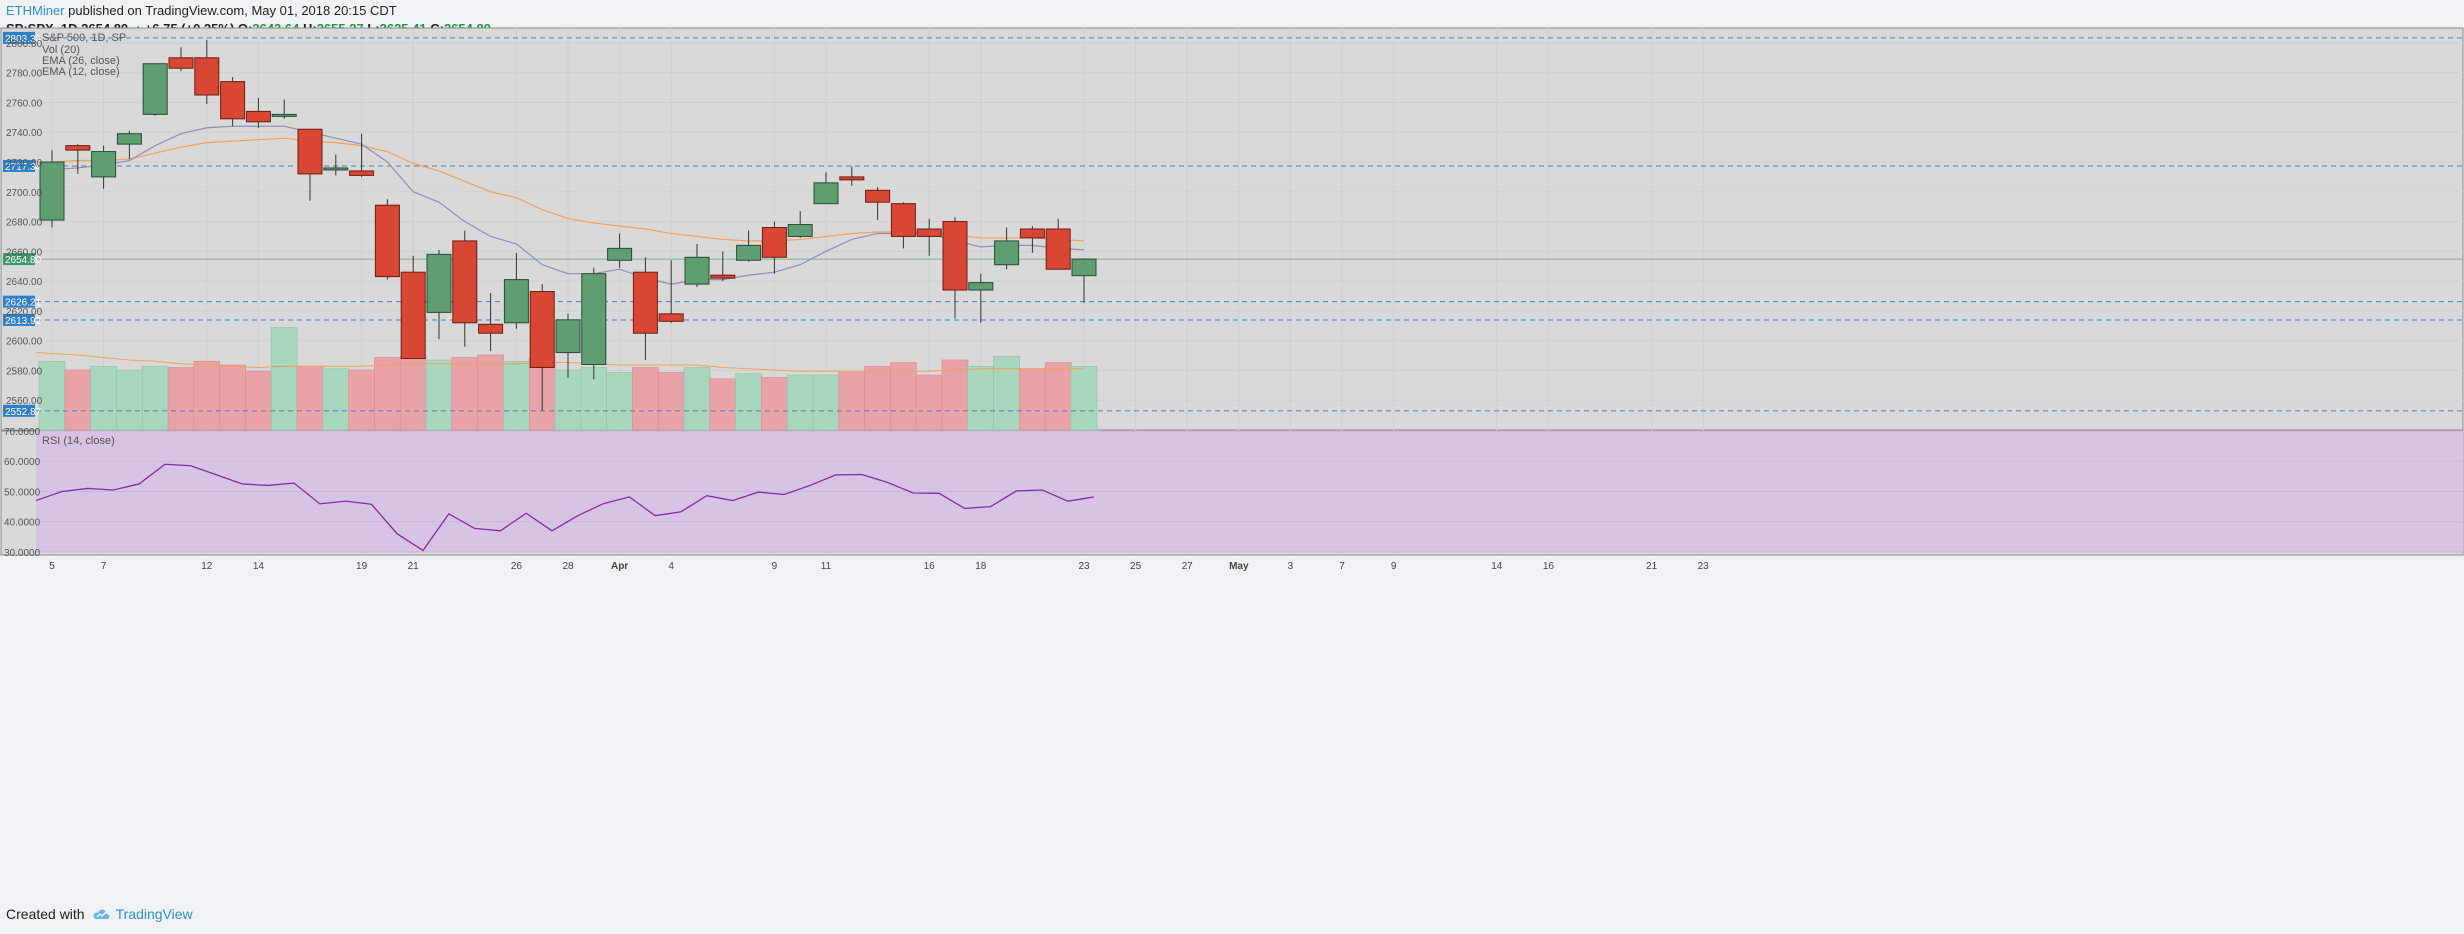  I want to click on time-tick-label: 21, so click(414, 566).